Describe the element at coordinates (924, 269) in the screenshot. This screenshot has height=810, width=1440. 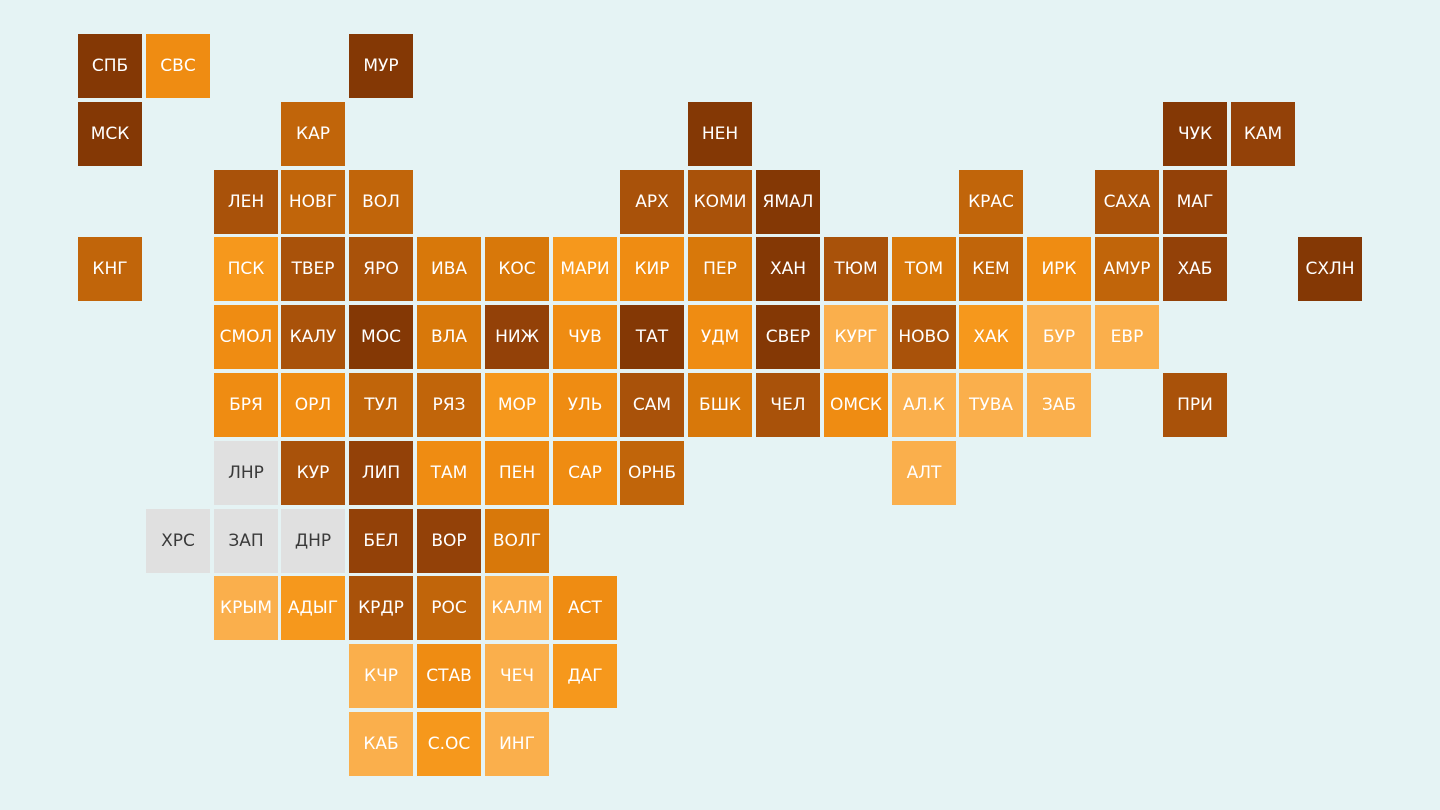
I see `region-tile: ТОМ` at that location.